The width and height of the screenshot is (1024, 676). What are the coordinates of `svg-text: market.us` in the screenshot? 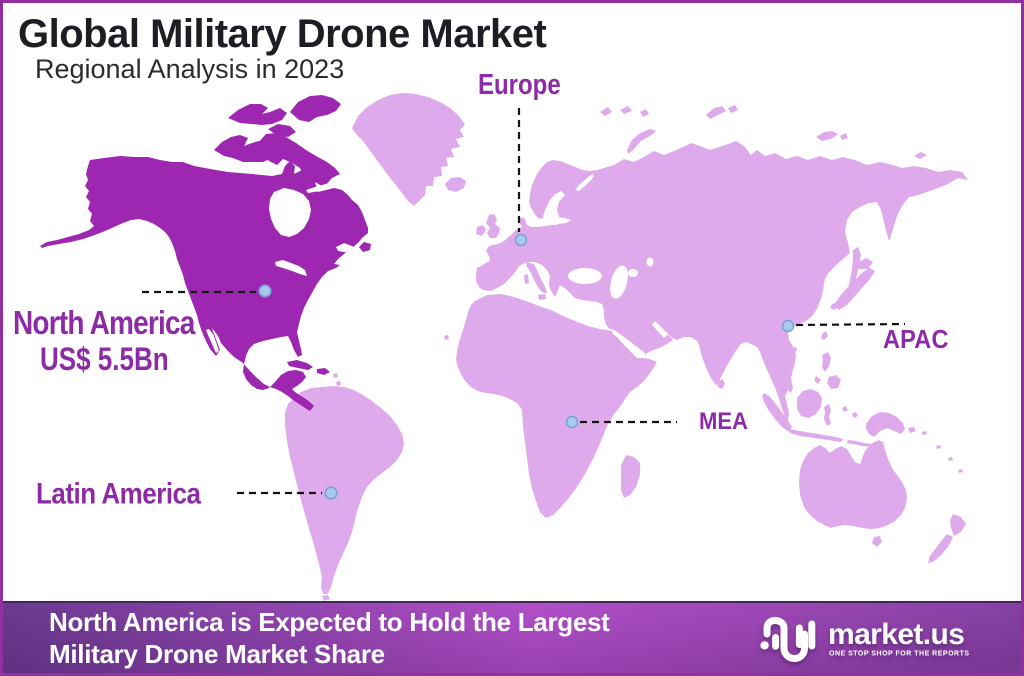 It's located at (896, 634).